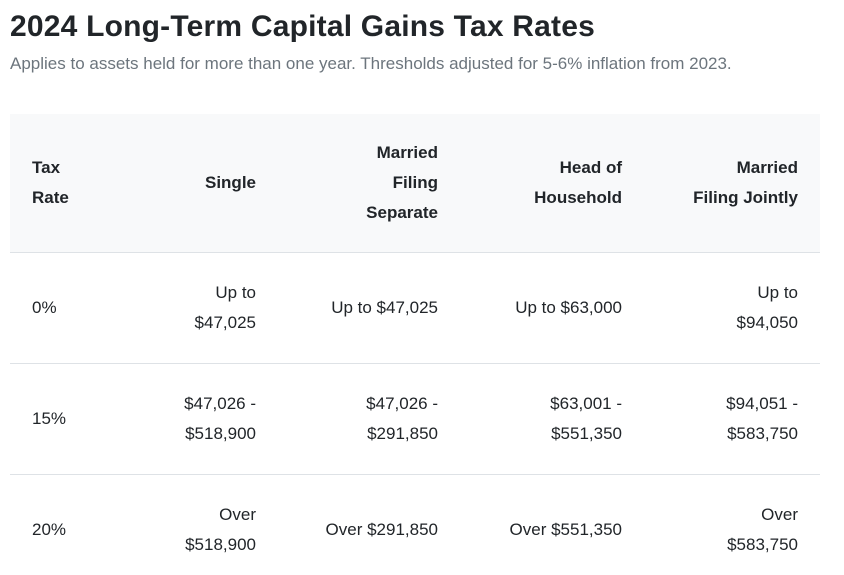  Describe the element at coordinates (70, 308) in the screenshot. I see `cell-tax-rate: 0%` at that location.